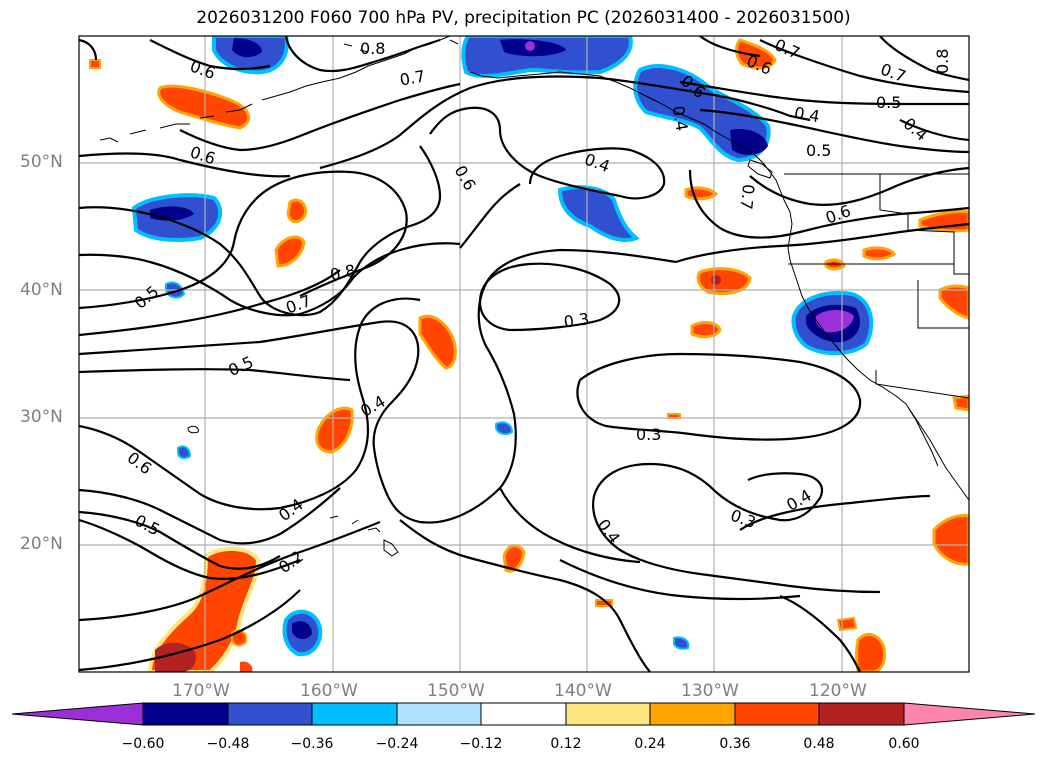  Describe the element at coordinates (41, 162) in the screenshot. I see `lat-label-50n: 50°N` at that location.